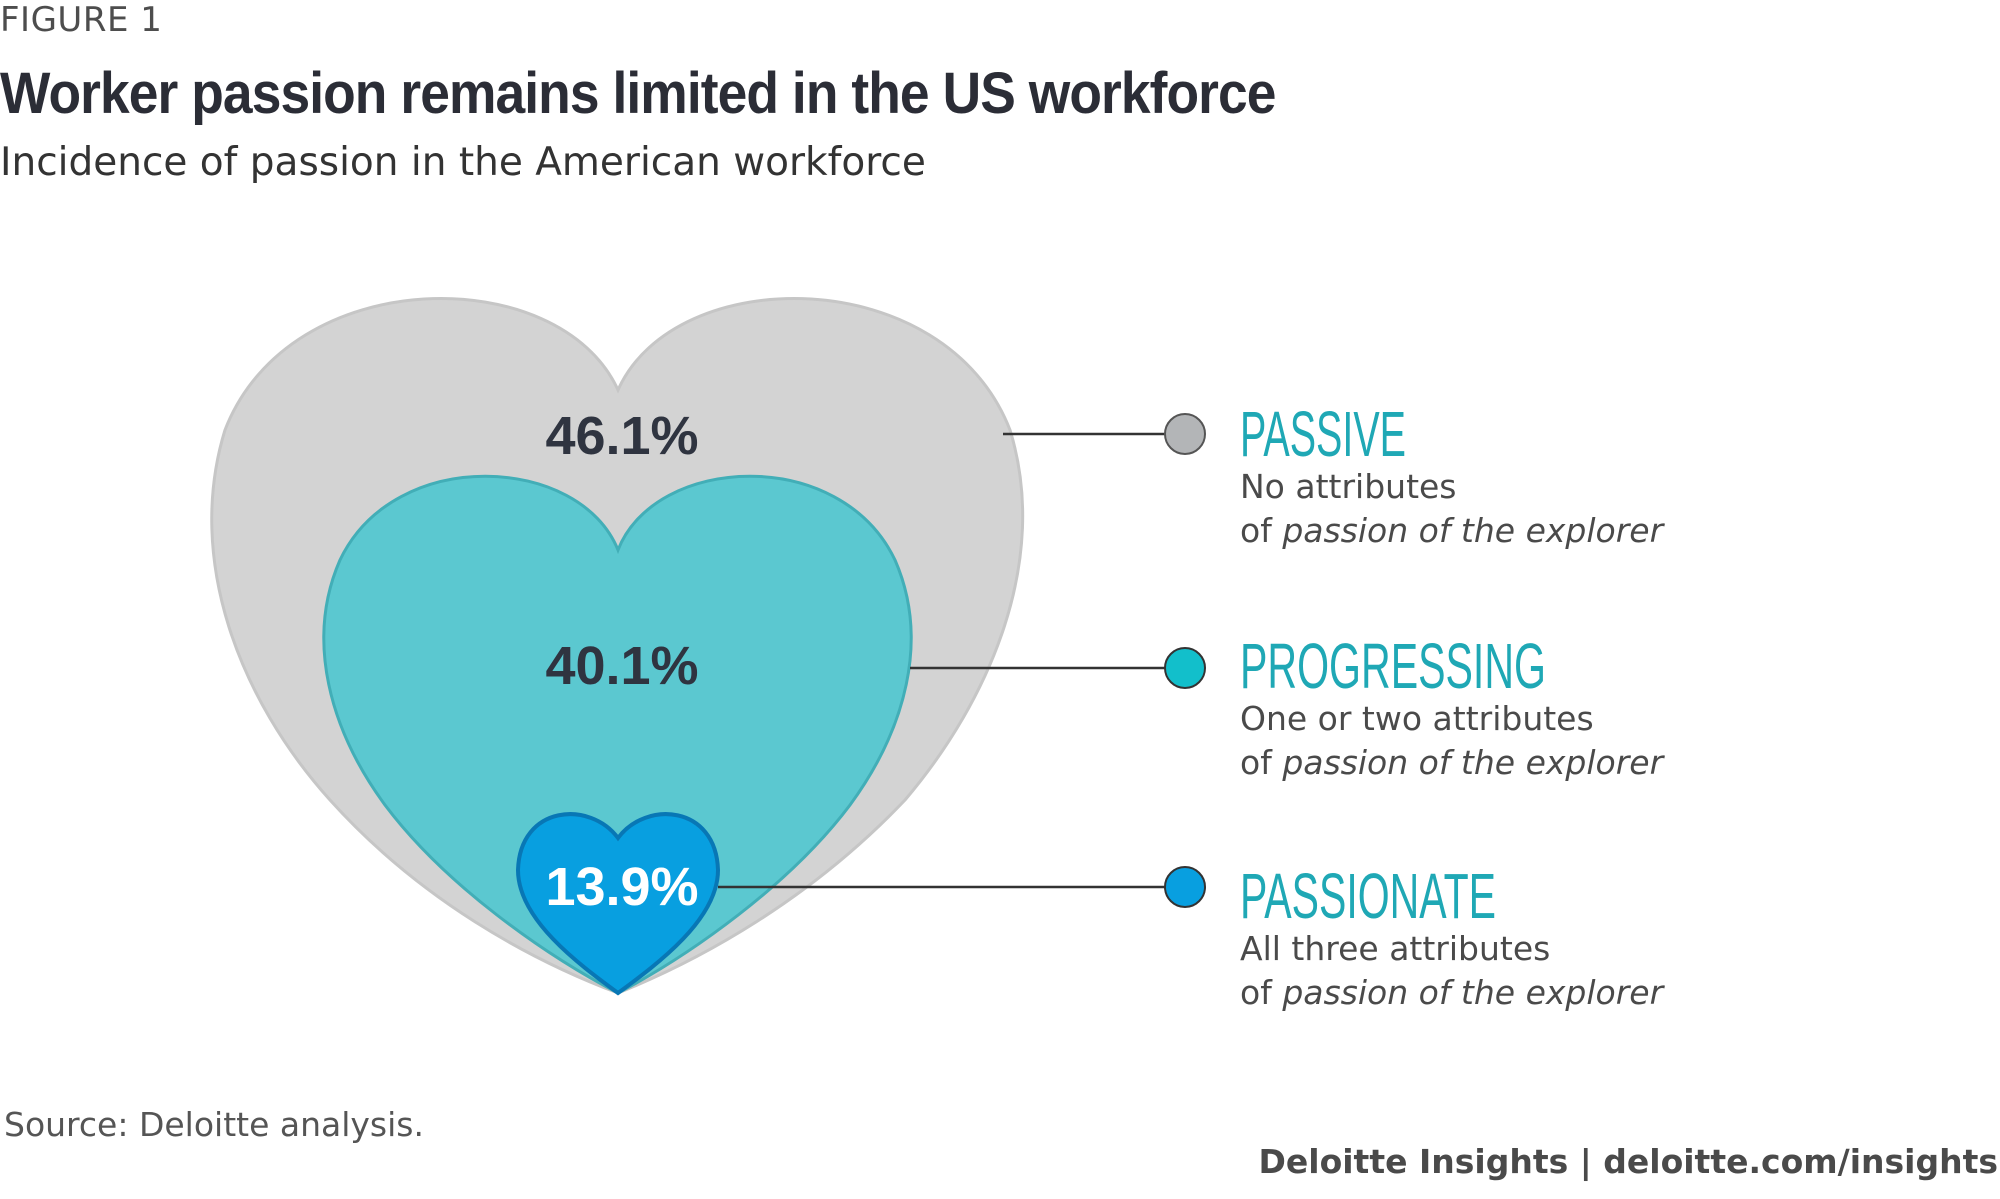  Describe the element at coordinates (1348, 486) in the screenshot. I see `legend-desc-line1-passive: No attributes` at that location.